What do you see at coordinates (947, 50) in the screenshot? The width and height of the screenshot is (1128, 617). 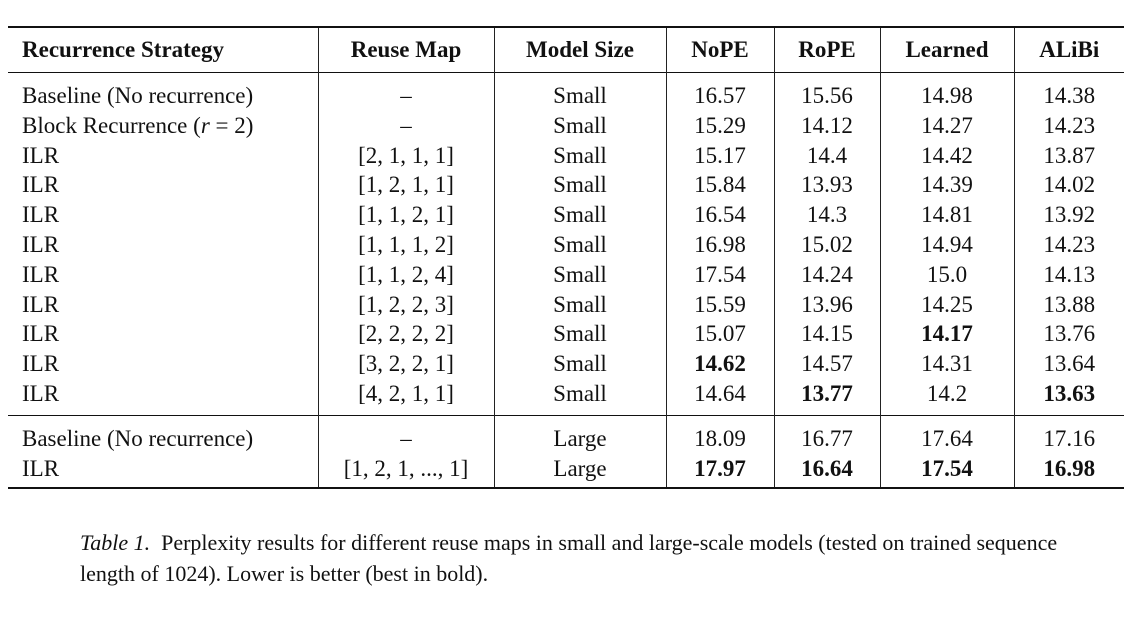 I see `header-learned: Learned` at bounding box center [947, 50].